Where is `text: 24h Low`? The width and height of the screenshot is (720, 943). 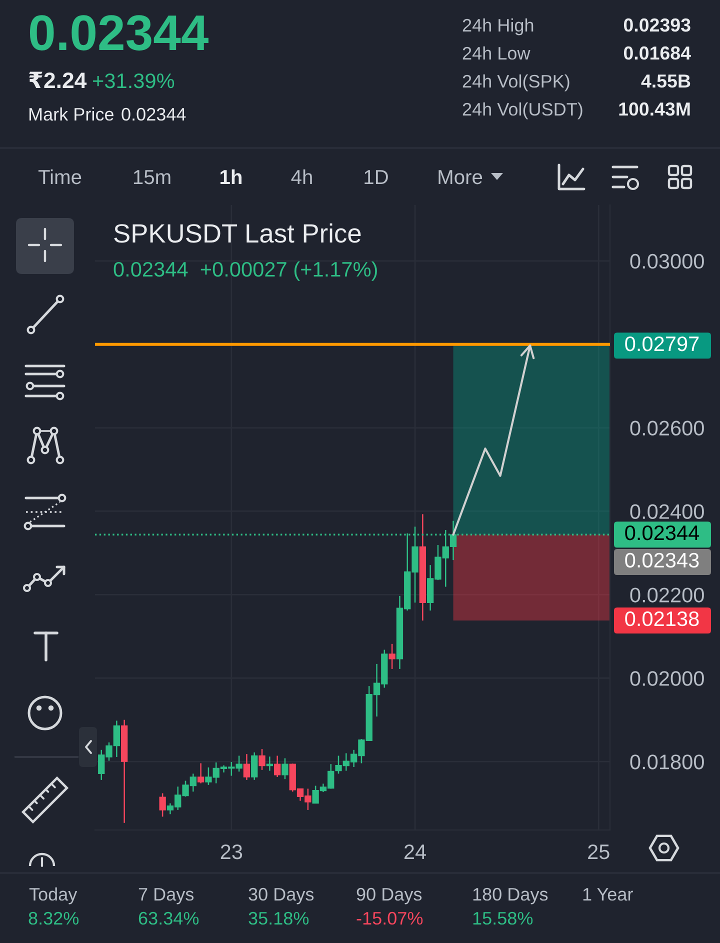
text: 24h Low is located at coordinates (496, 53).